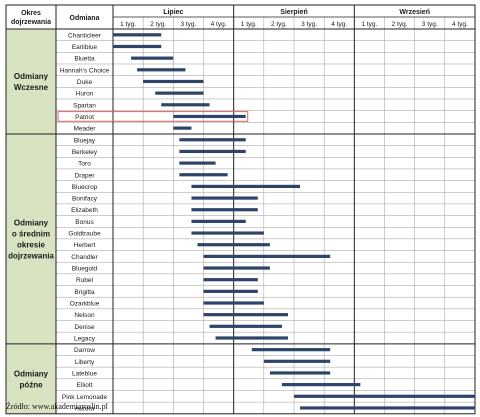  Describe the element at coordinates (85, 140) in the screenshot. I see `variety-label: Bluejay` at that location.